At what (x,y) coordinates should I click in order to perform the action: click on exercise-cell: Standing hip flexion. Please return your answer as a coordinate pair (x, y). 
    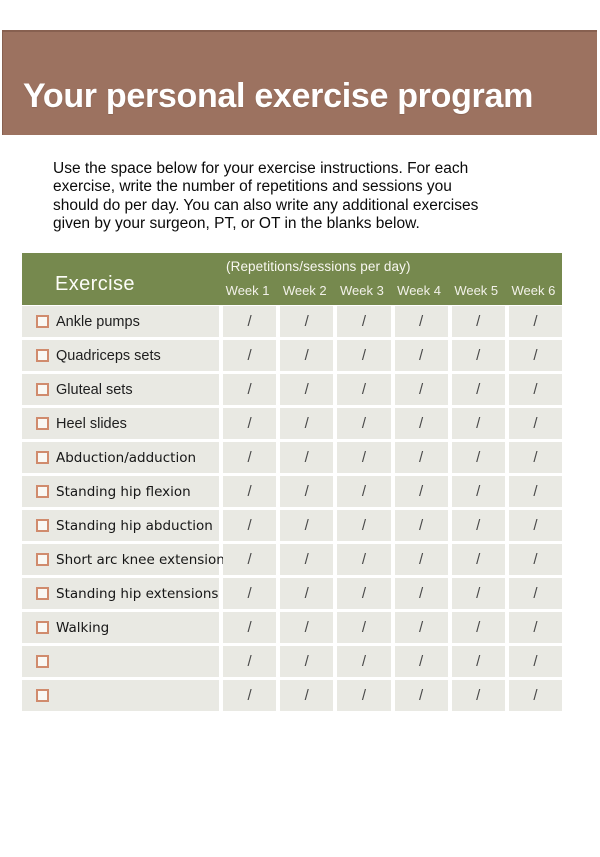
    Looking at the image, I should click on (120, 491).